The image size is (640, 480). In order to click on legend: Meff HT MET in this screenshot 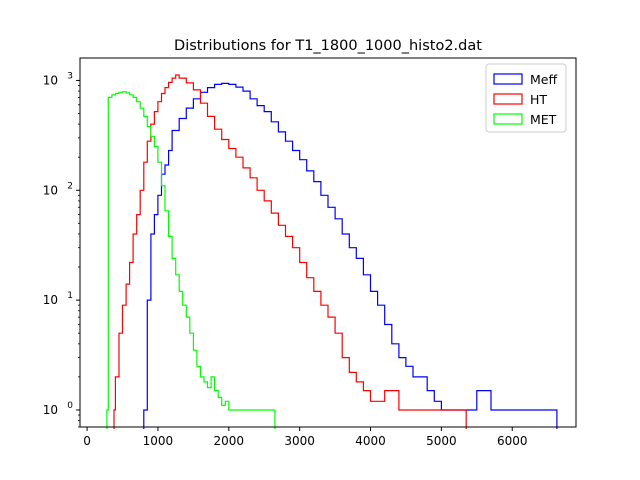, I will do `click(526, 98)`.